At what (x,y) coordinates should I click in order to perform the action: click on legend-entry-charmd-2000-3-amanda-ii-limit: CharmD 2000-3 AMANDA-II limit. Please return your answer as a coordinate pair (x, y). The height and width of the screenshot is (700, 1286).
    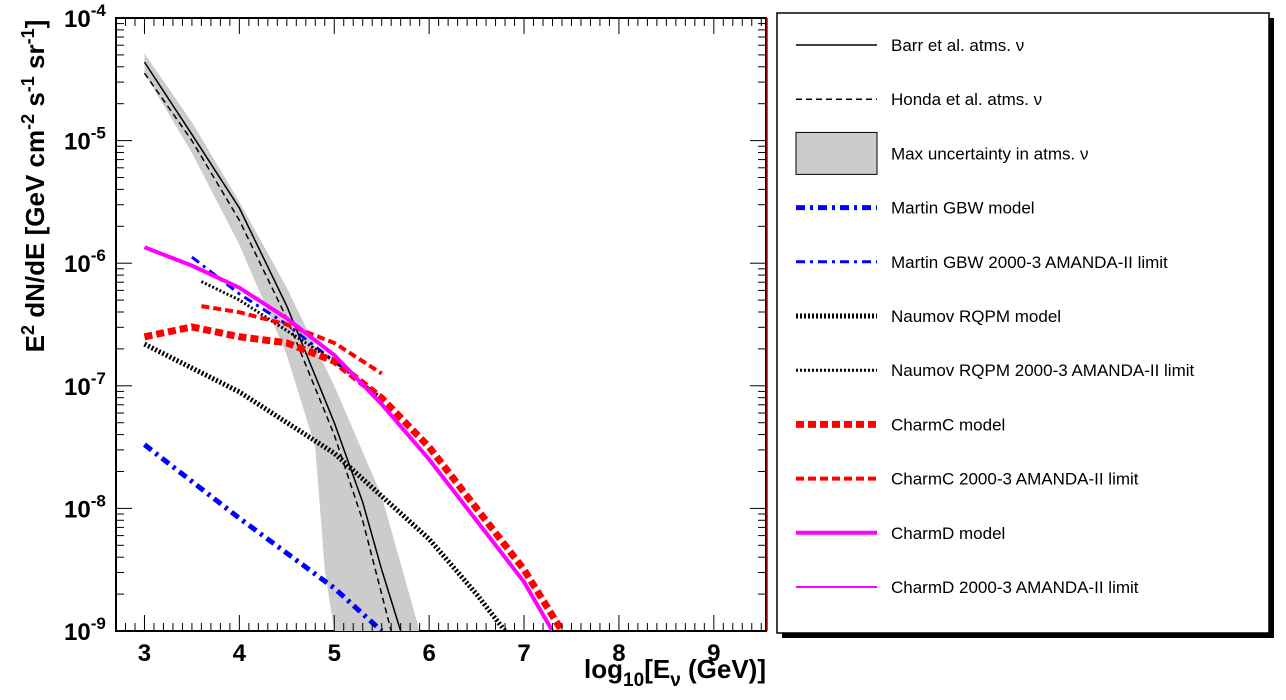
    Looking at the image, I should click on (967, 587).